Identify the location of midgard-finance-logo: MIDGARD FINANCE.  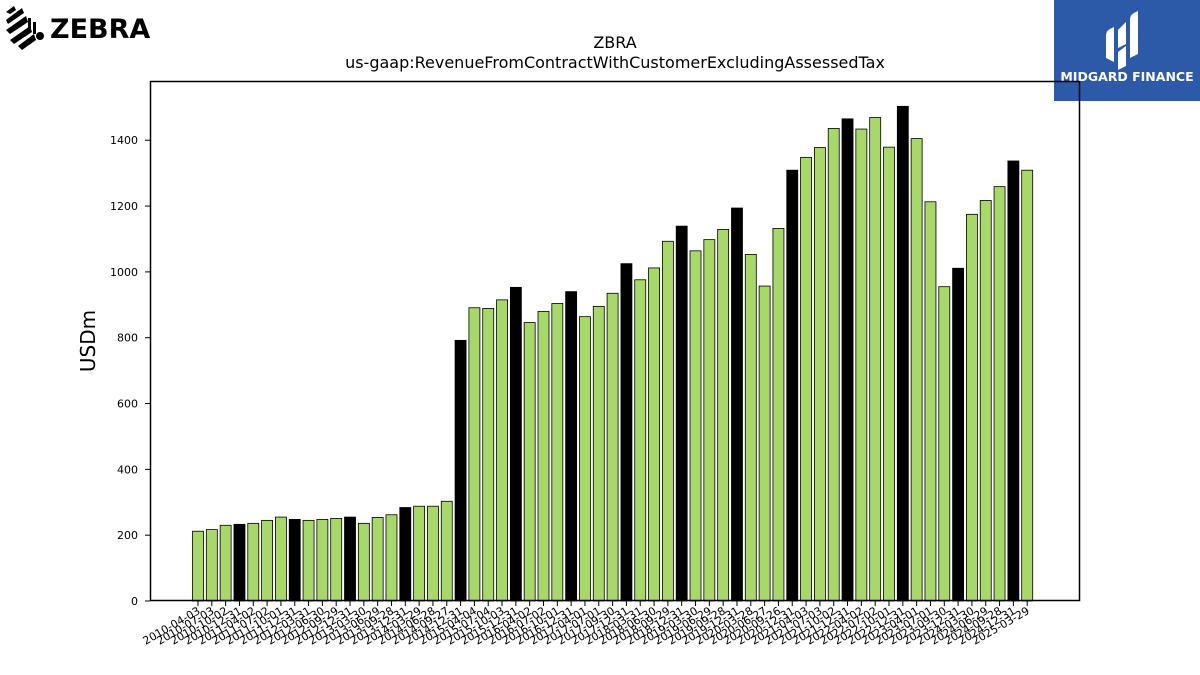
(1127, 50).